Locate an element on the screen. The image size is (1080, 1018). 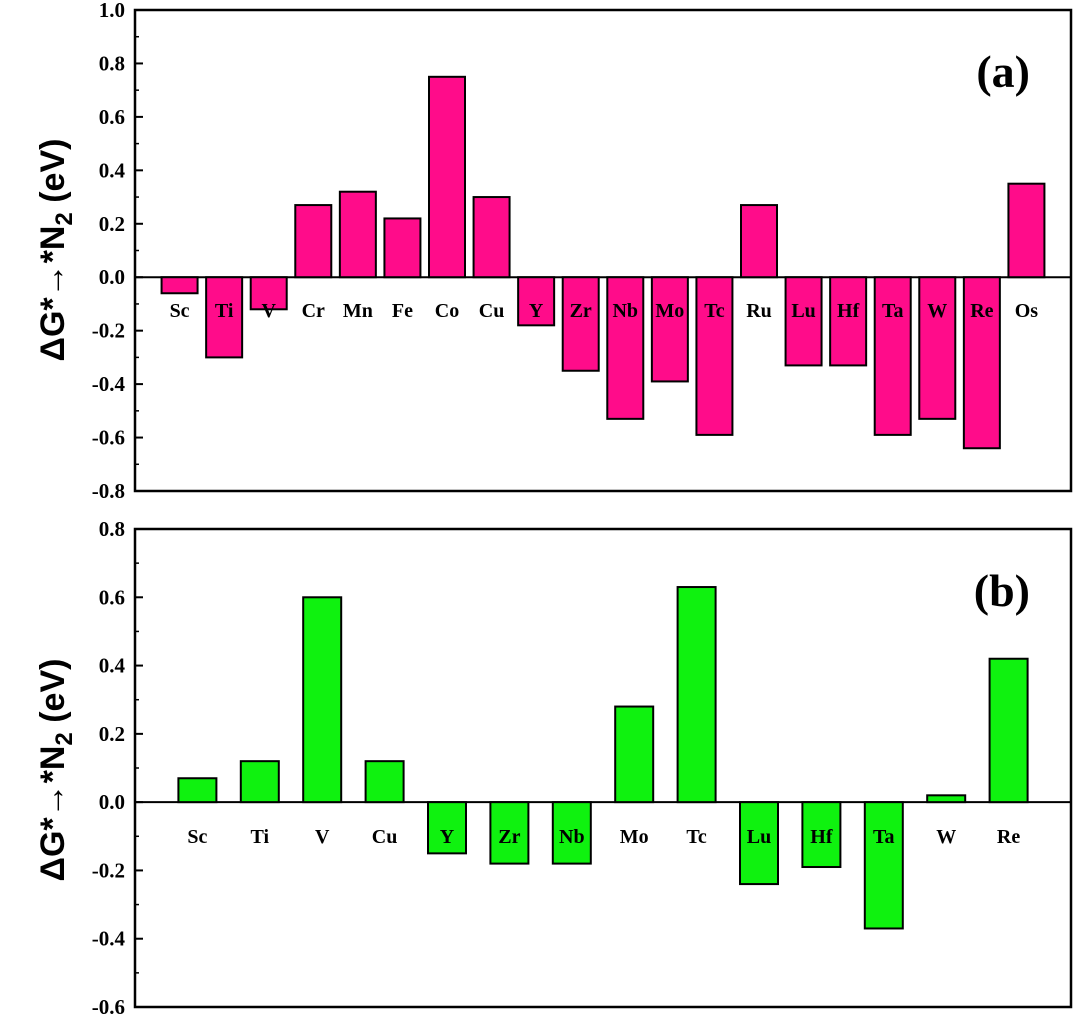
bar-ru is located at coordinates (759, 241).